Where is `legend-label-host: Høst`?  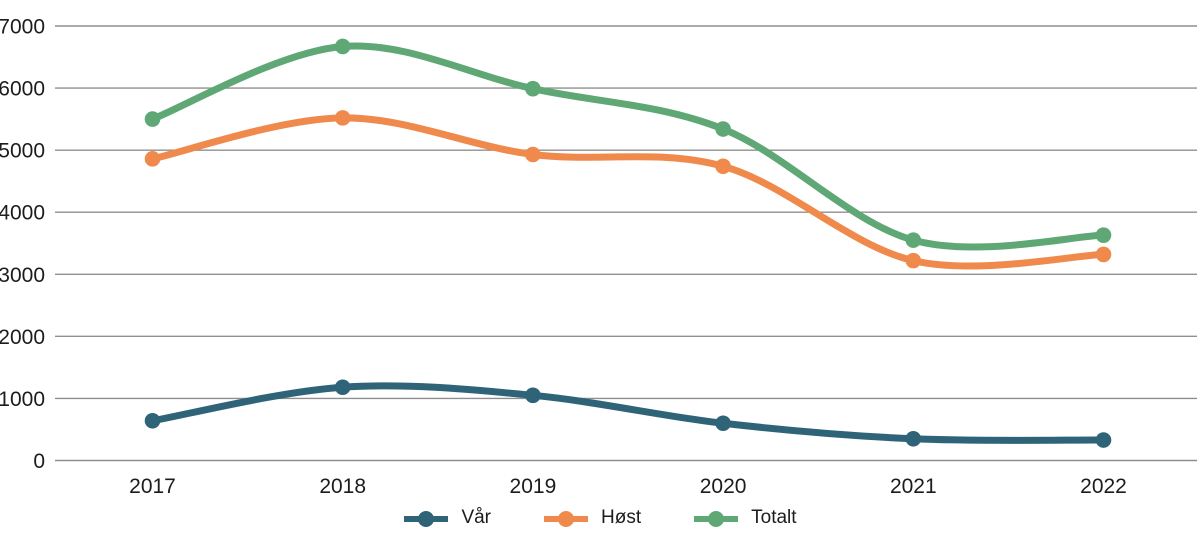
legend-label-host: Høst is located at coordinates (621, 517).